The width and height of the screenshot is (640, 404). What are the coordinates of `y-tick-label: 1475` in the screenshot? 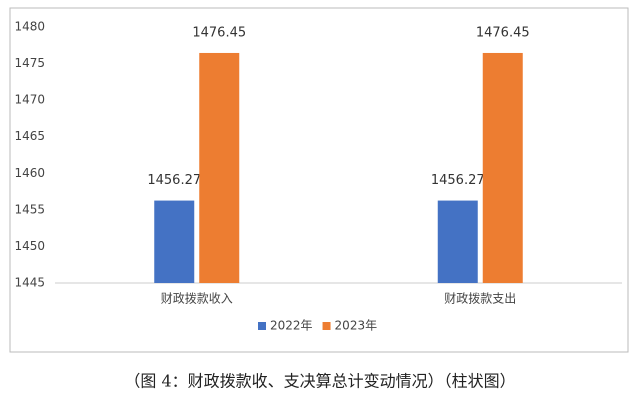 It's located at (29, 63).